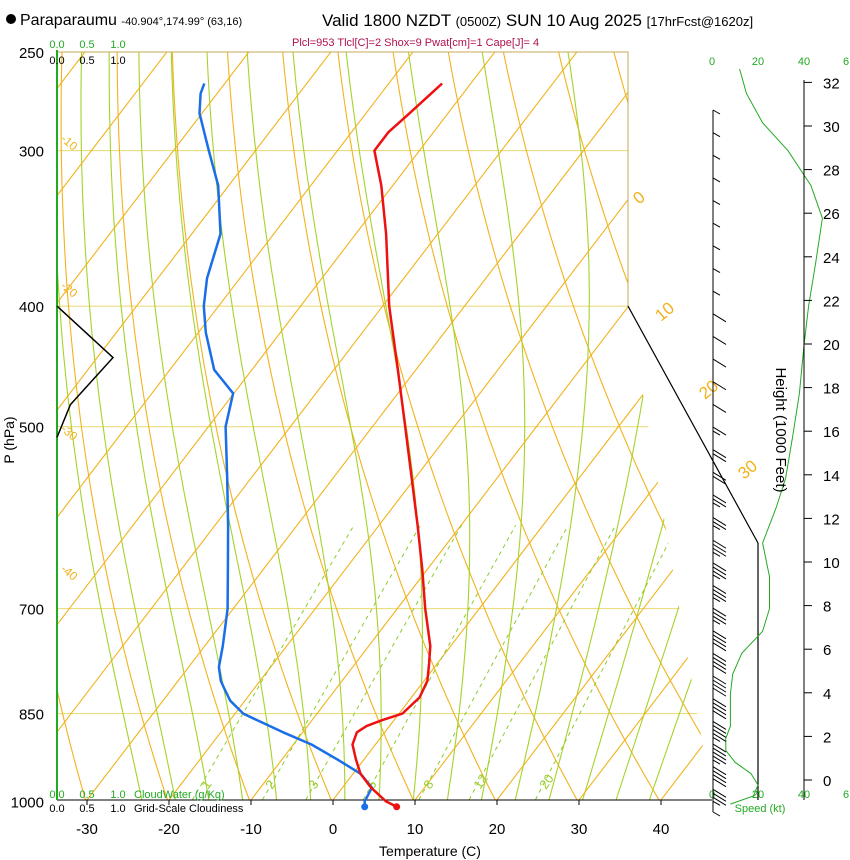 This screenshot has height=860, width=850. Describe the element at coordinates (661, 829) in the screenshot. I see `x-tick-label: 40` at that location.